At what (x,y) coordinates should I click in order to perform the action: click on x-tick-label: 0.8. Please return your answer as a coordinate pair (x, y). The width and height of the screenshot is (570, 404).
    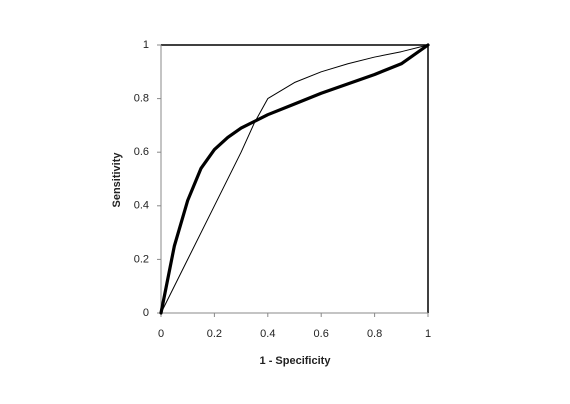
    Looking at the image, I should click on (374, 334).